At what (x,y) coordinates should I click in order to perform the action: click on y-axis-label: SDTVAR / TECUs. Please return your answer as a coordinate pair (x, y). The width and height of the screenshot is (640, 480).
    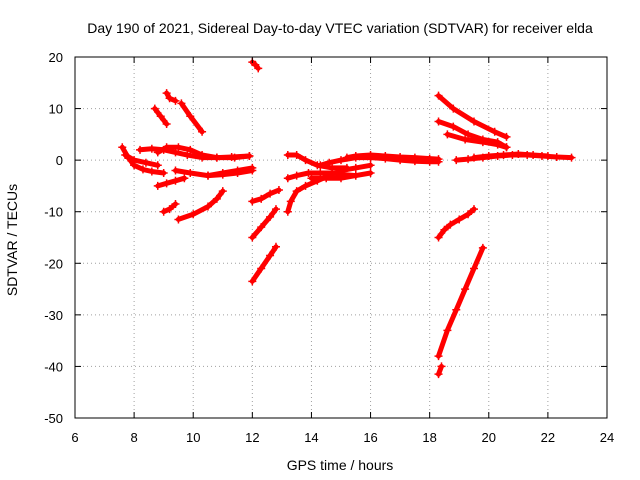
    Looking at the image, I should click on (12, 240).